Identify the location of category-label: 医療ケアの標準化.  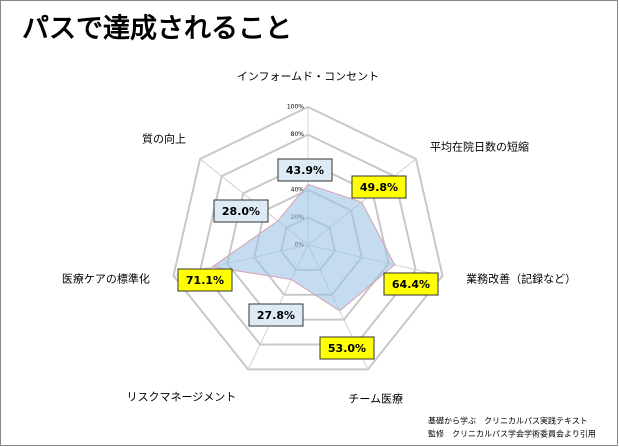
(106, 279).